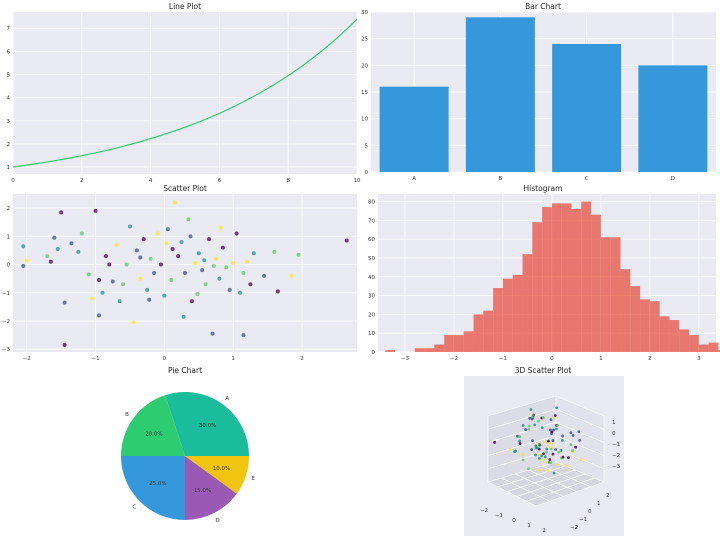 The image size is (720, 540). Describe the element at coordinates (221, 469) in the screenshot. I see `pie-pct-E: 10.0%` at that location.